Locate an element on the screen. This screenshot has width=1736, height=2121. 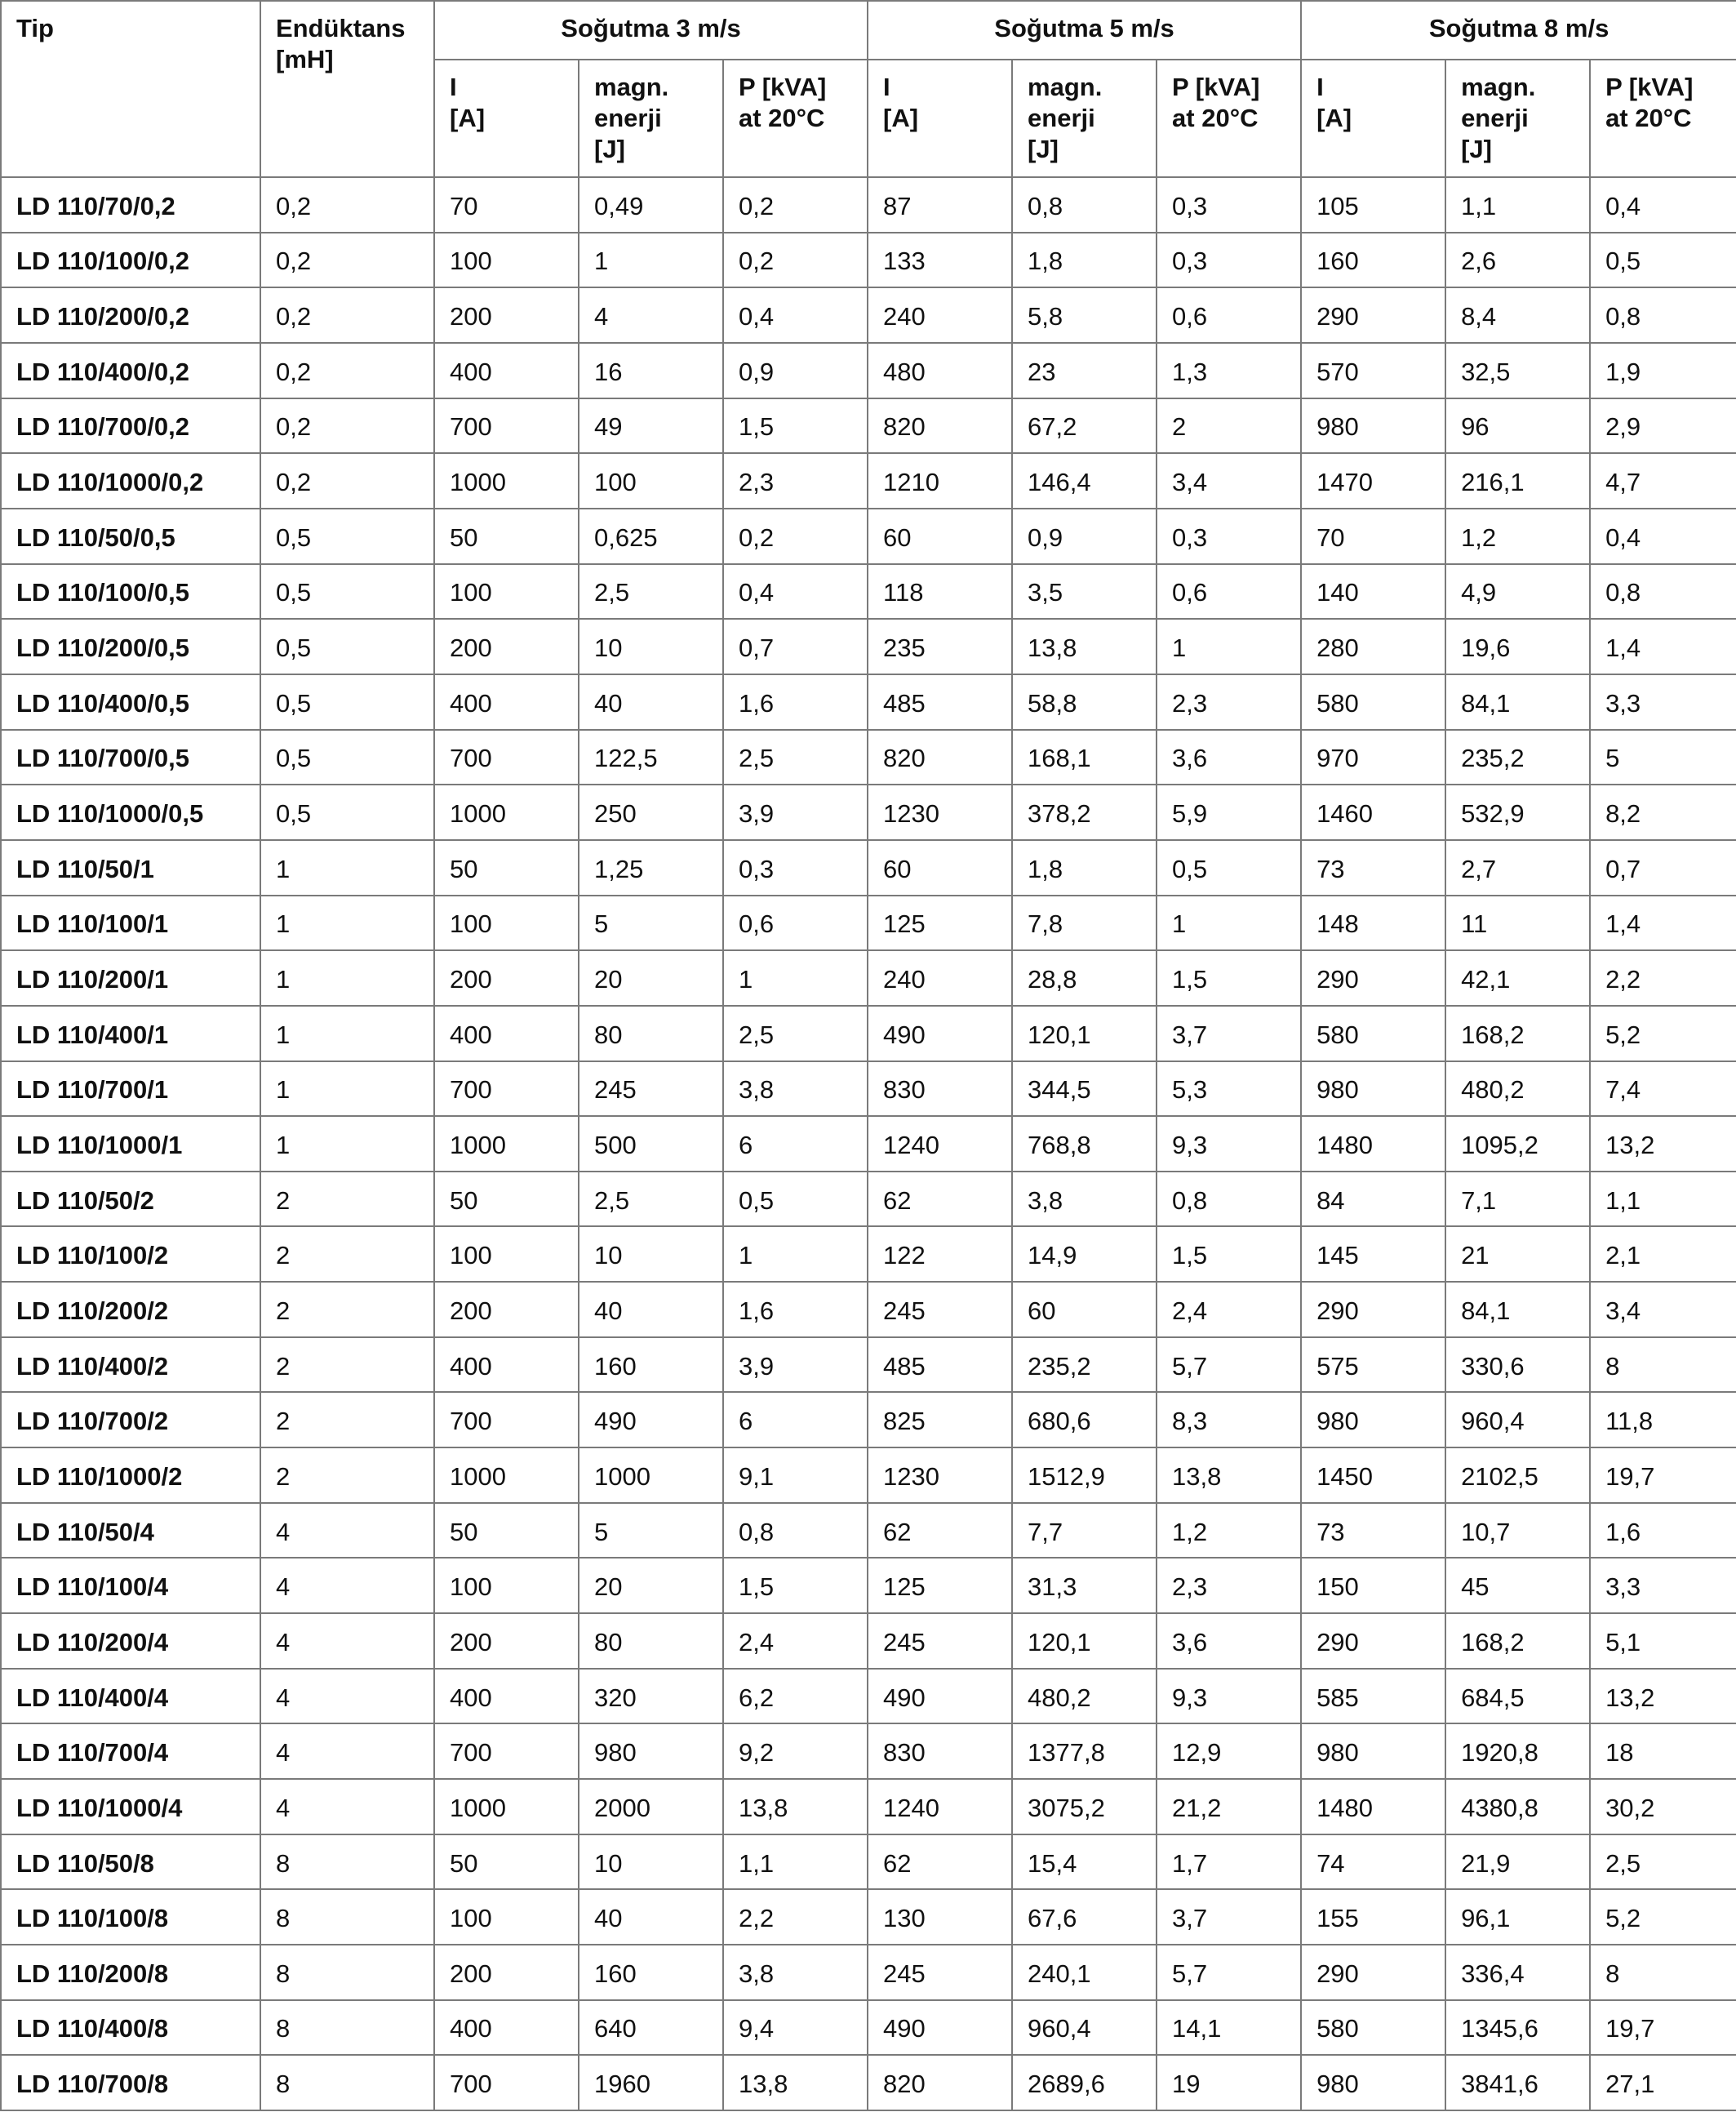
cell-power-3: 0,3 is located at coordinates (795, 867).